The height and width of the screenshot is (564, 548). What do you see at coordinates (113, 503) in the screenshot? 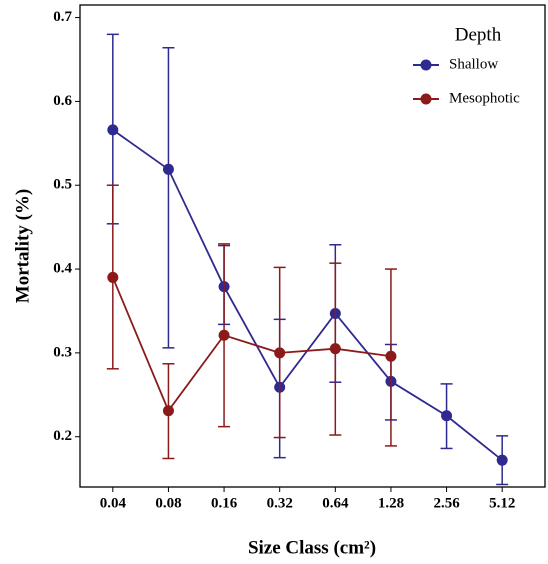
I see `x-tick-label: 0.04` at bounding box center [113, 503].